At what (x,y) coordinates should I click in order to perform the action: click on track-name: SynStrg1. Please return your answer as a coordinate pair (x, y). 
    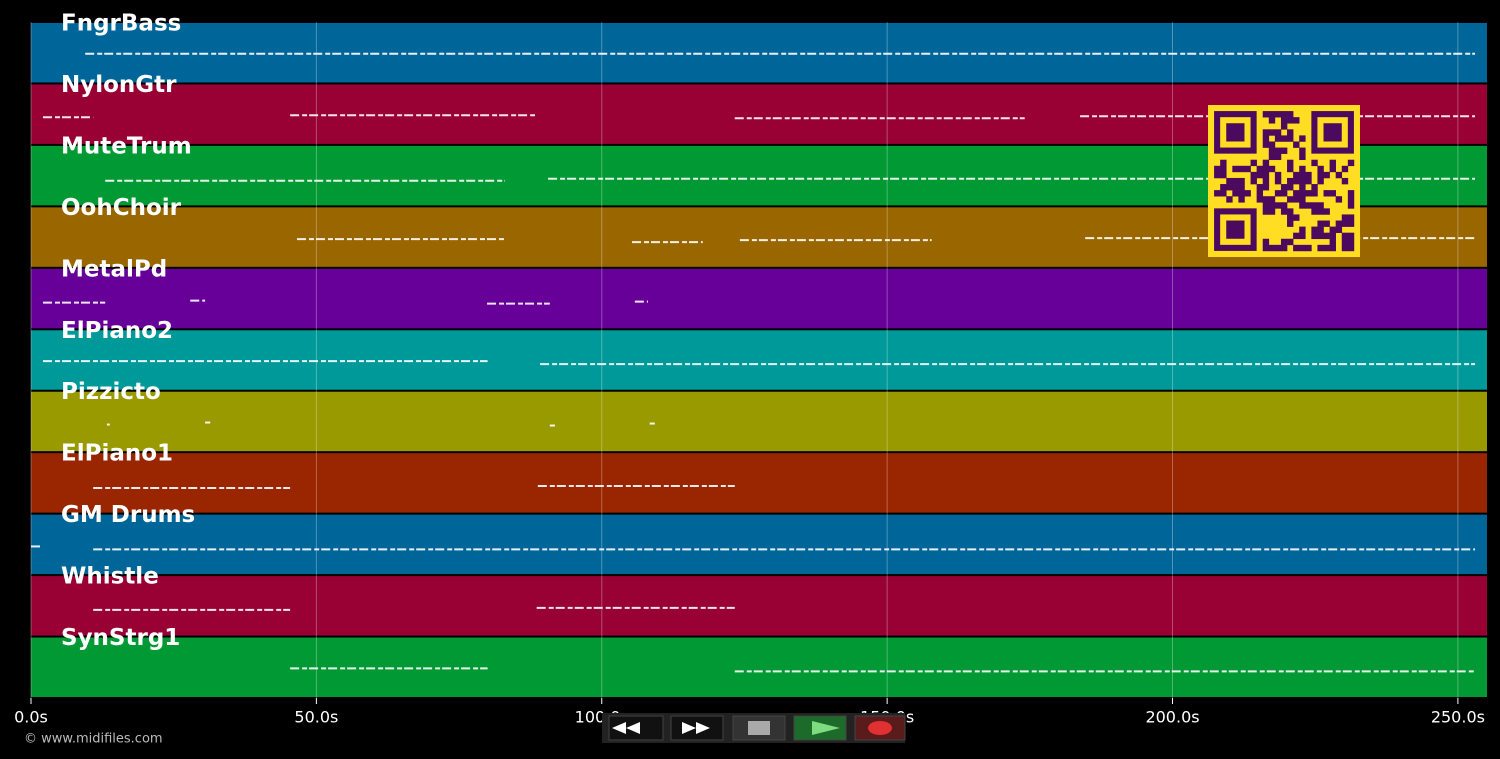
    Looking at the image, I should click on (120, 638).